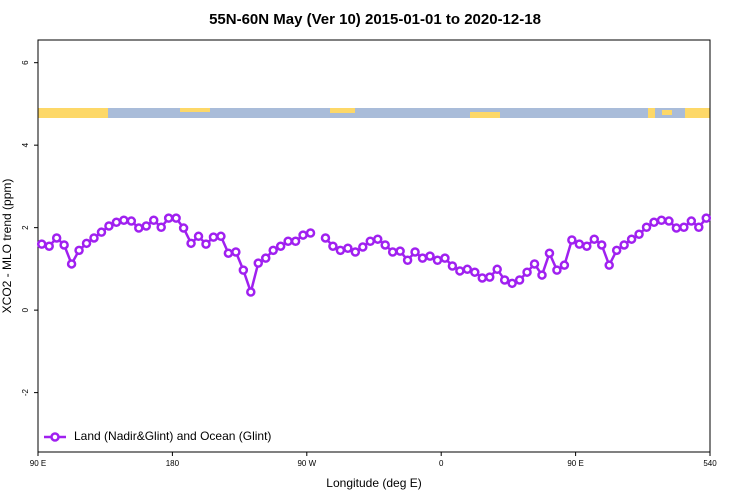 The height and width of the screenshot is (500, 750). I want to click on y-axis-label: XCO2 - MLO trend (ppm), so click(7, 246).